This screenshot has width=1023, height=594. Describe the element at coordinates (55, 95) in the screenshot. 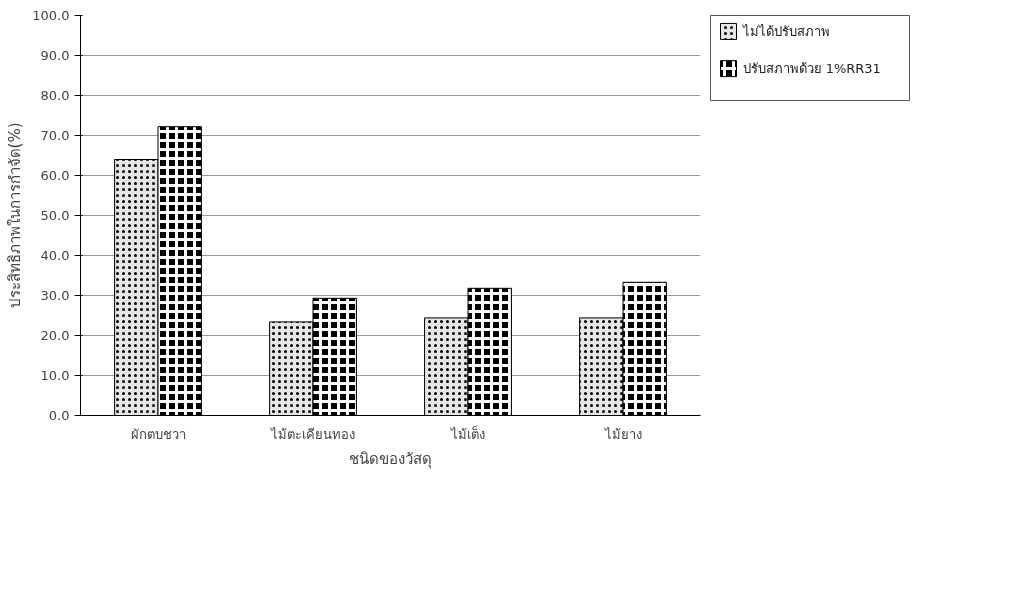

I see `y-tick-label: 80.0` at that location.